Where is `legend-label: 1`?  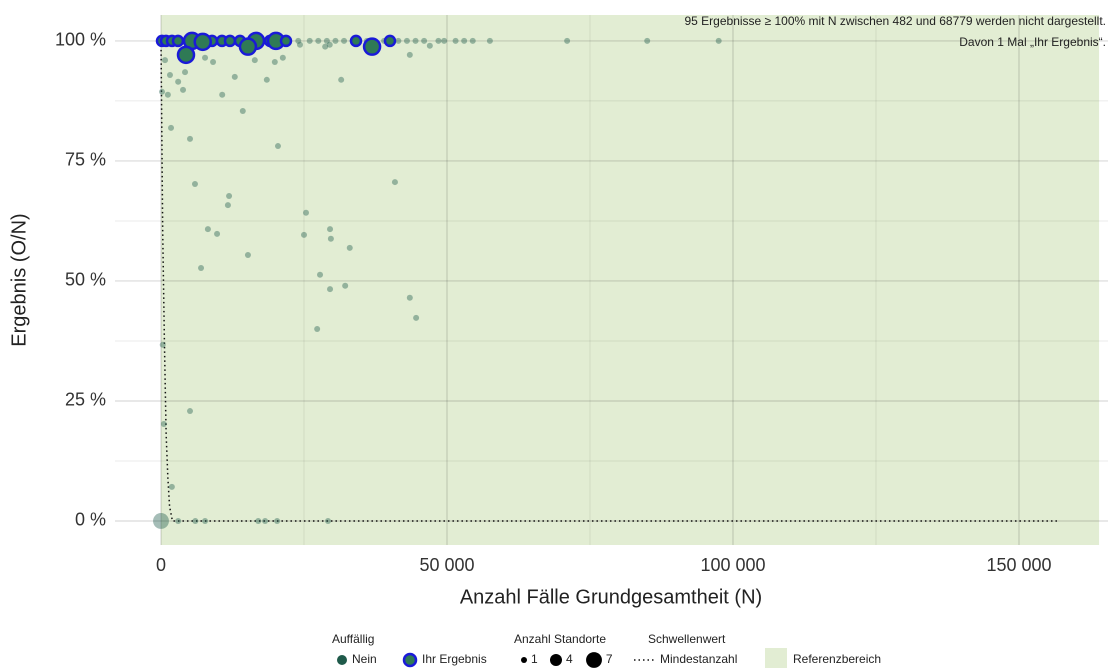
legend-label: 1 is located at coordinates (534, 659).